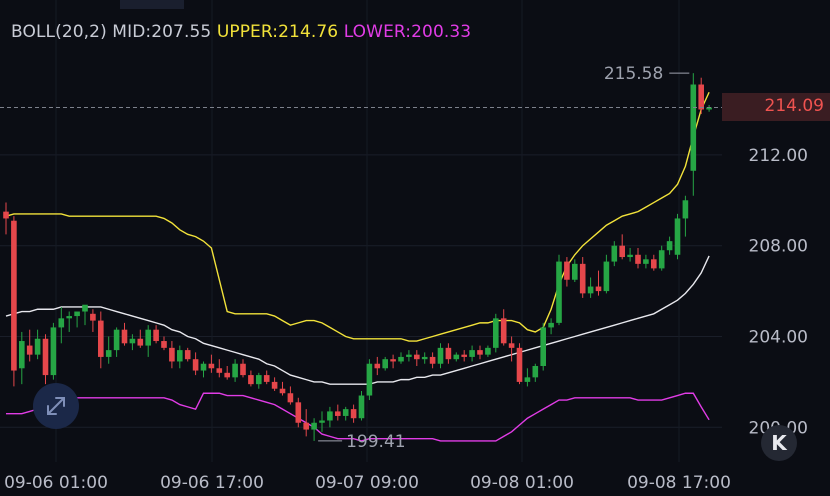 The width and height of the screenshot is (830, 496). What do you see at coordinates (794, 106) in the screenshot?
I see `last-price-label: 214.09` at bounding box center [794, 106].